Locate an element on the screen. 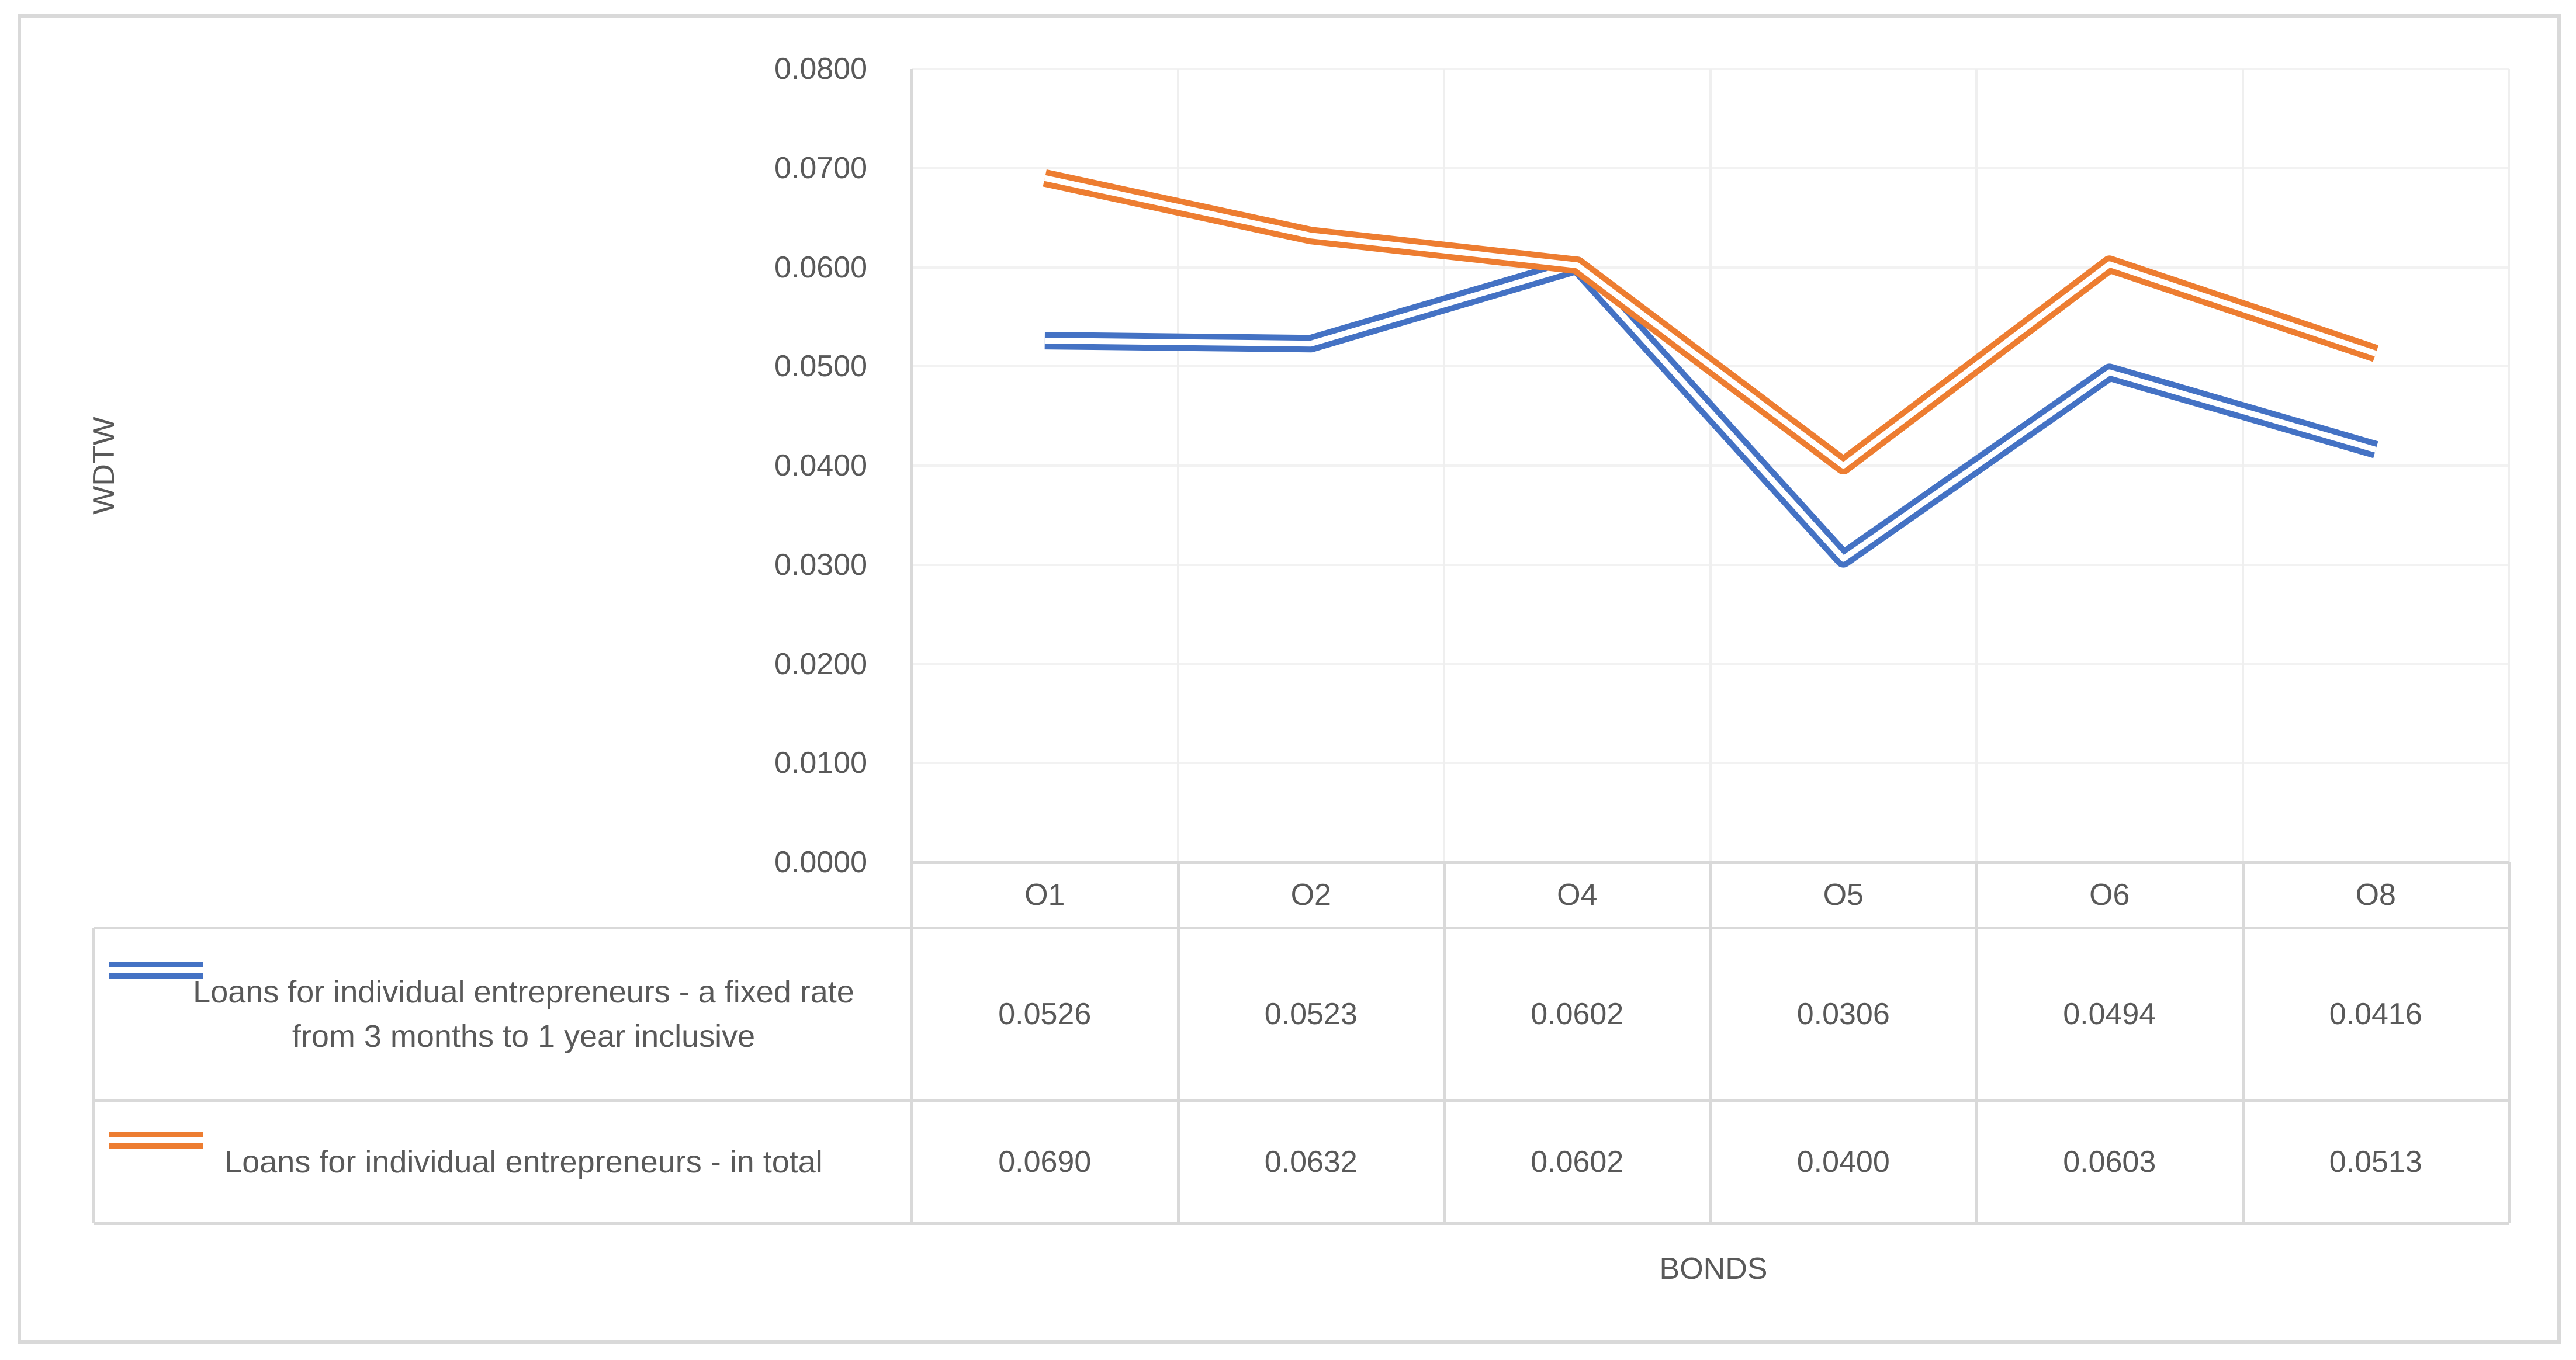 This screenshot has width=2576, height=1360. value-cell: 0.0603 is located at coordinates (2109, 1161).